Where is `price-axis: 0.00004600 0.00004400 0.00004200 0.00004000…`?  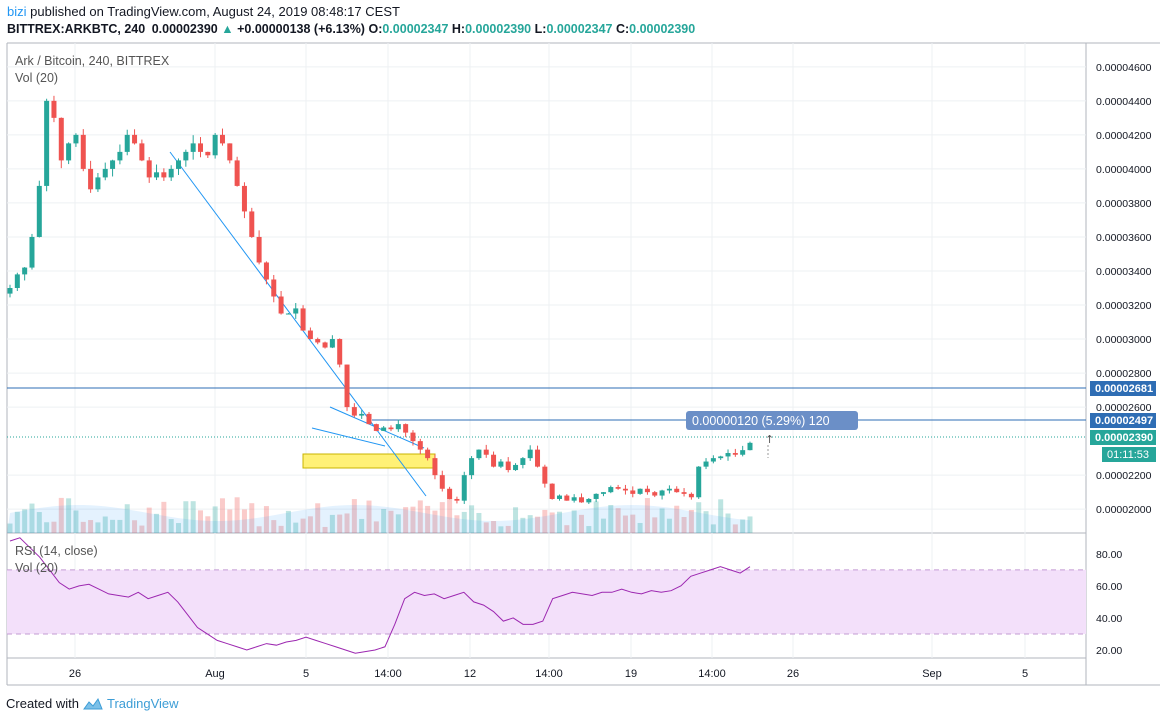 price-axis: 0.00004600 0.00004400 0.00004200 0.00004000… is located at coordinates (1124, 289).